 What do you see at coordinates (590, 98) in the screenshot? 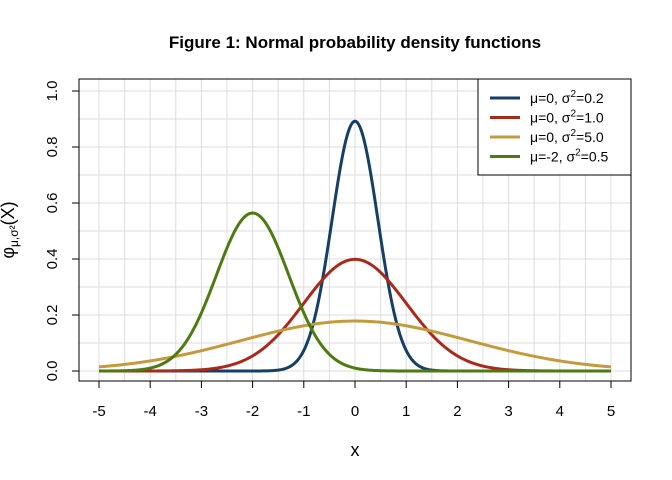
I see `legend-entry-tail: =0.2` at bounding box center [590, 98].